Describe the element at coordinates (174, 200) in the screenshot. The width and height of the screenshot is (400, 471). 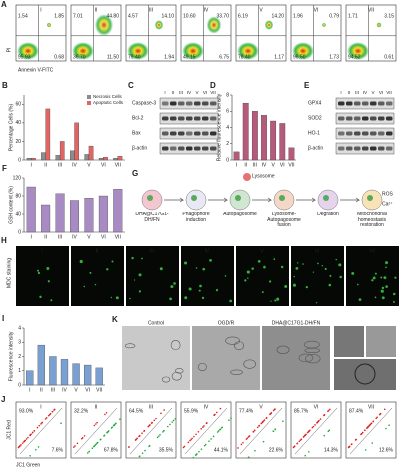
I see `arrow` at that location.